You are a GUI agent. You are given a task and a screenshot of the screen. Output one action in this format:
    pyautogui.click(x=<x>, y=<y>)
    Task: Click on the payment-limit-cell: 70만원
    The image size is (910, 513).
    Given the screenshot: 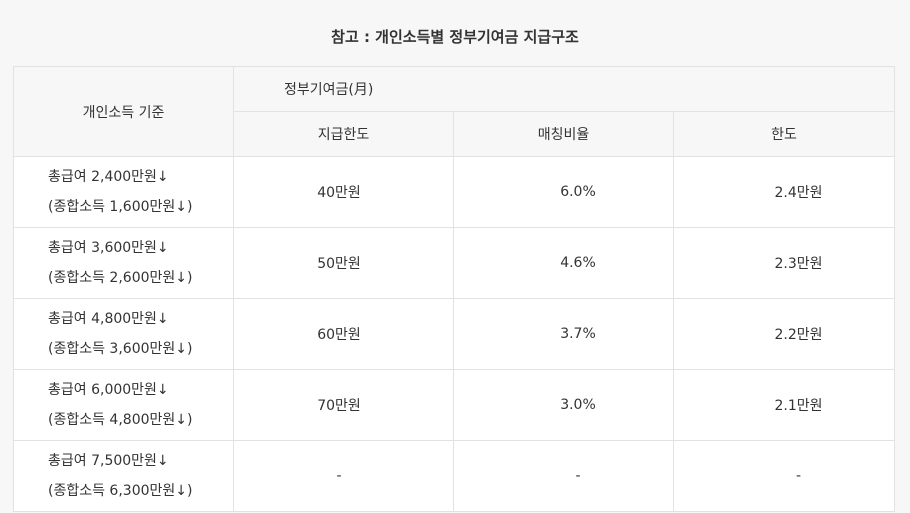 What is the action you would take?
    pyautogui.click(x=343, y=405)
    